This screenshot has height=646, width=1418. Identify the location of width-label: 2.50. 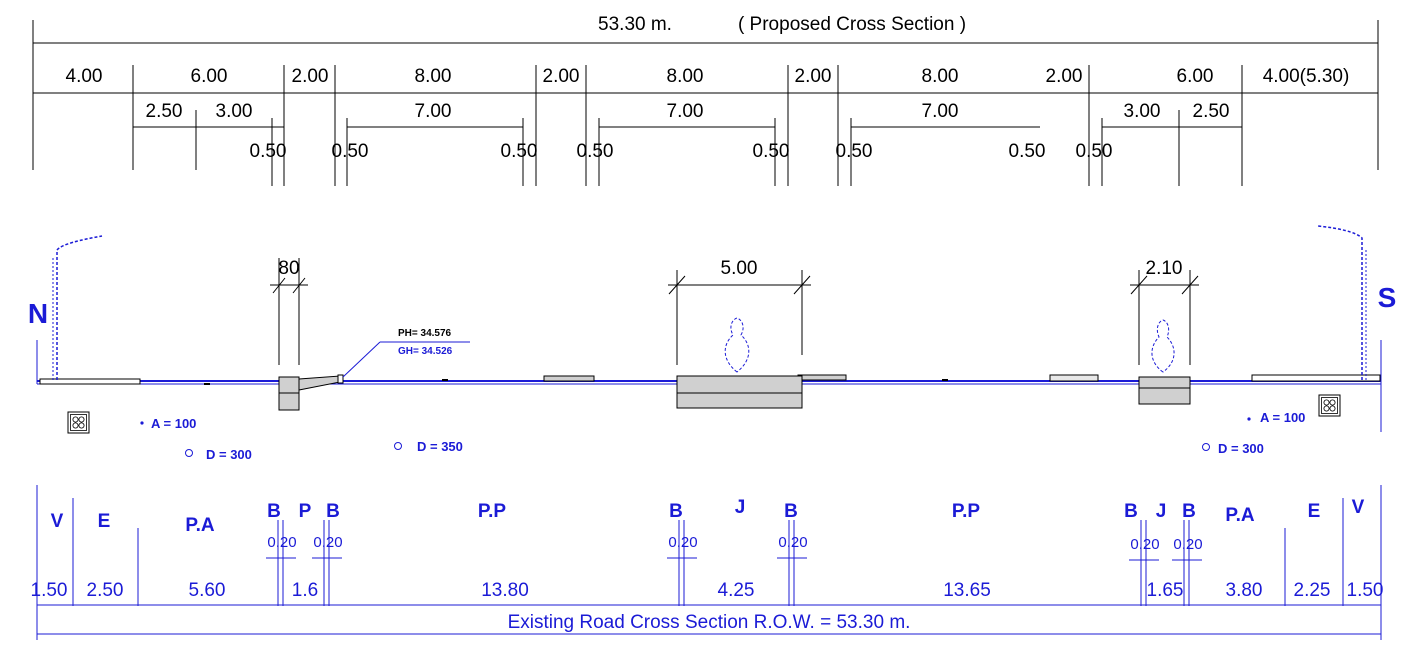
(105, 590).